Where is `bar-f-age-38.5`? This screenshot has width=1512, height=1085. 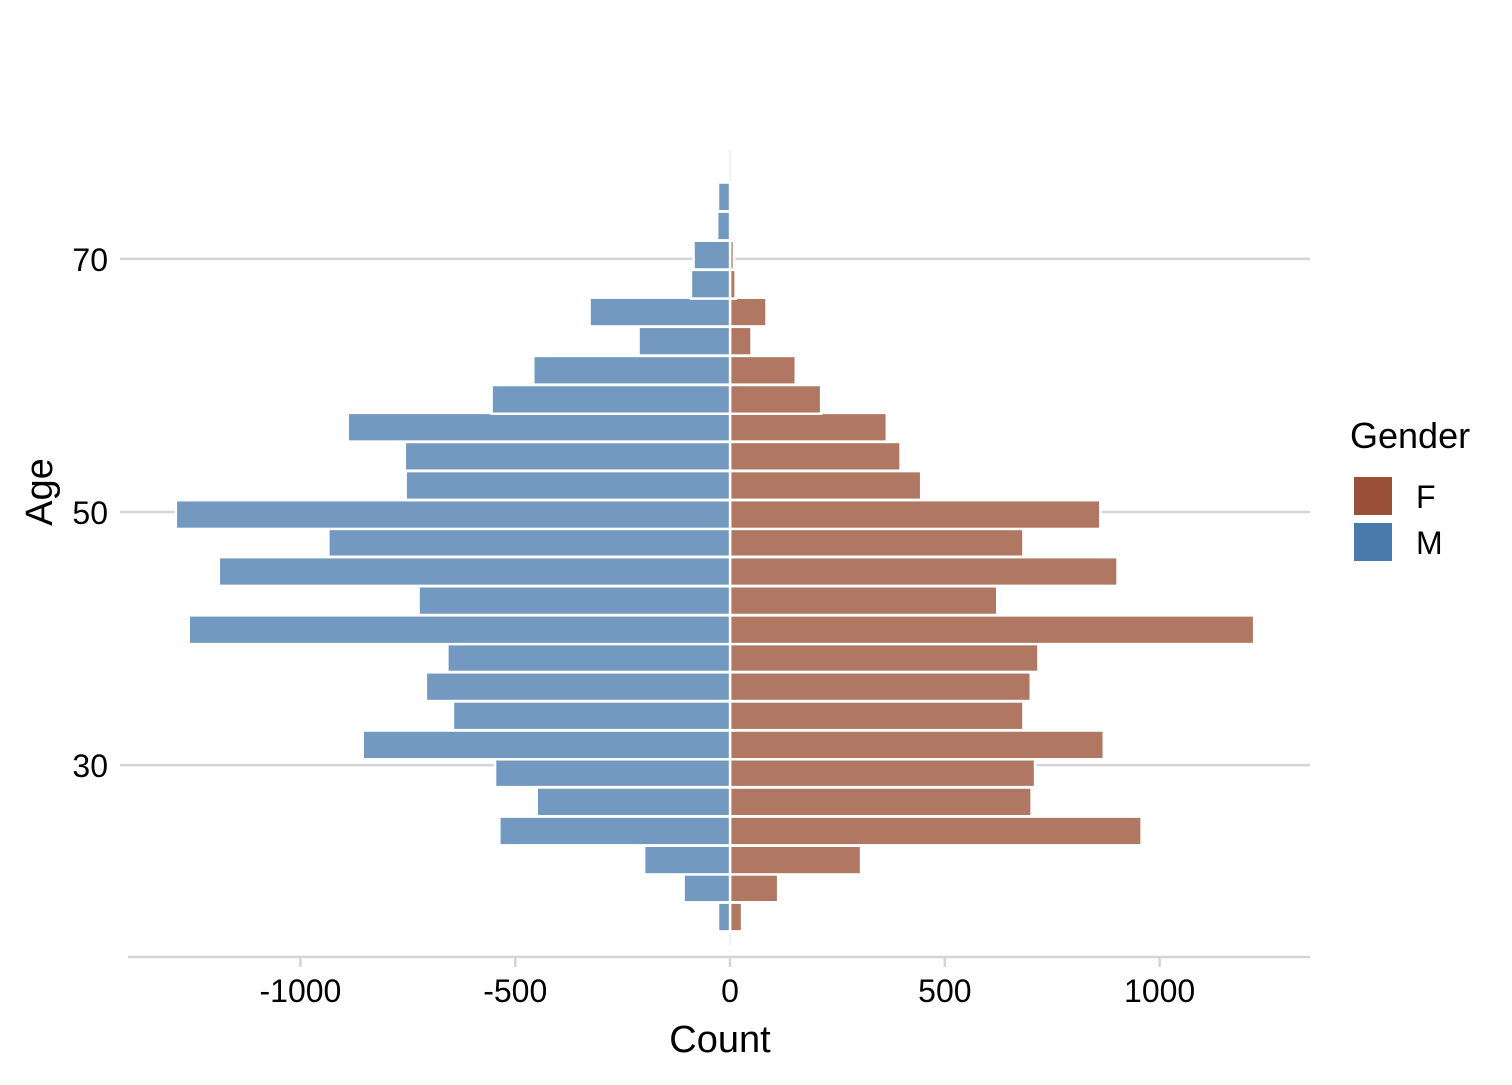 bar-f-age-38.5 is located at coordinates (884, 657).